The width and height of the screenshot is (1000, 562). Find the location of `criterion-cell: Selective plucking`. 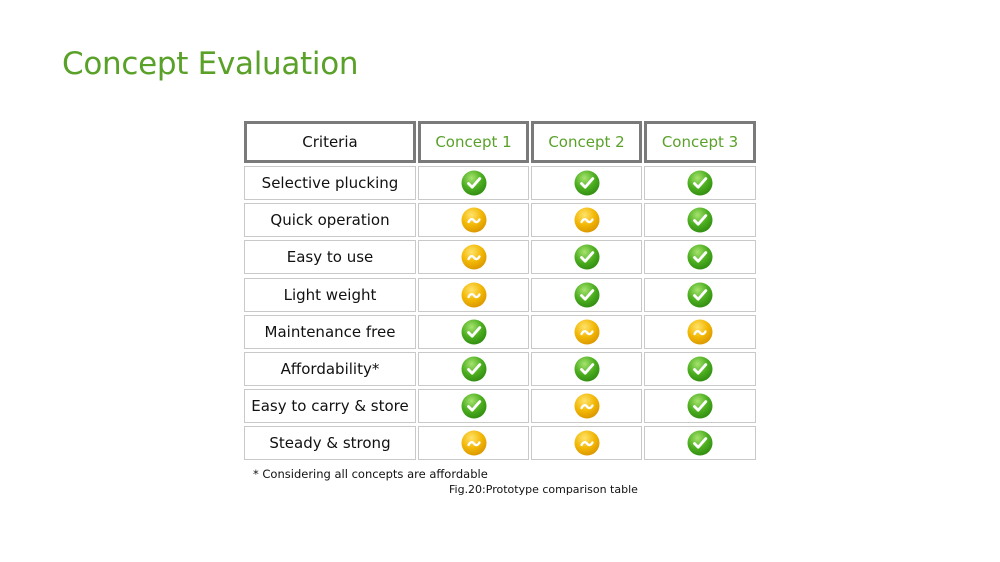

criterion-cell: Selective plucking is located at coordinates (330, 183).